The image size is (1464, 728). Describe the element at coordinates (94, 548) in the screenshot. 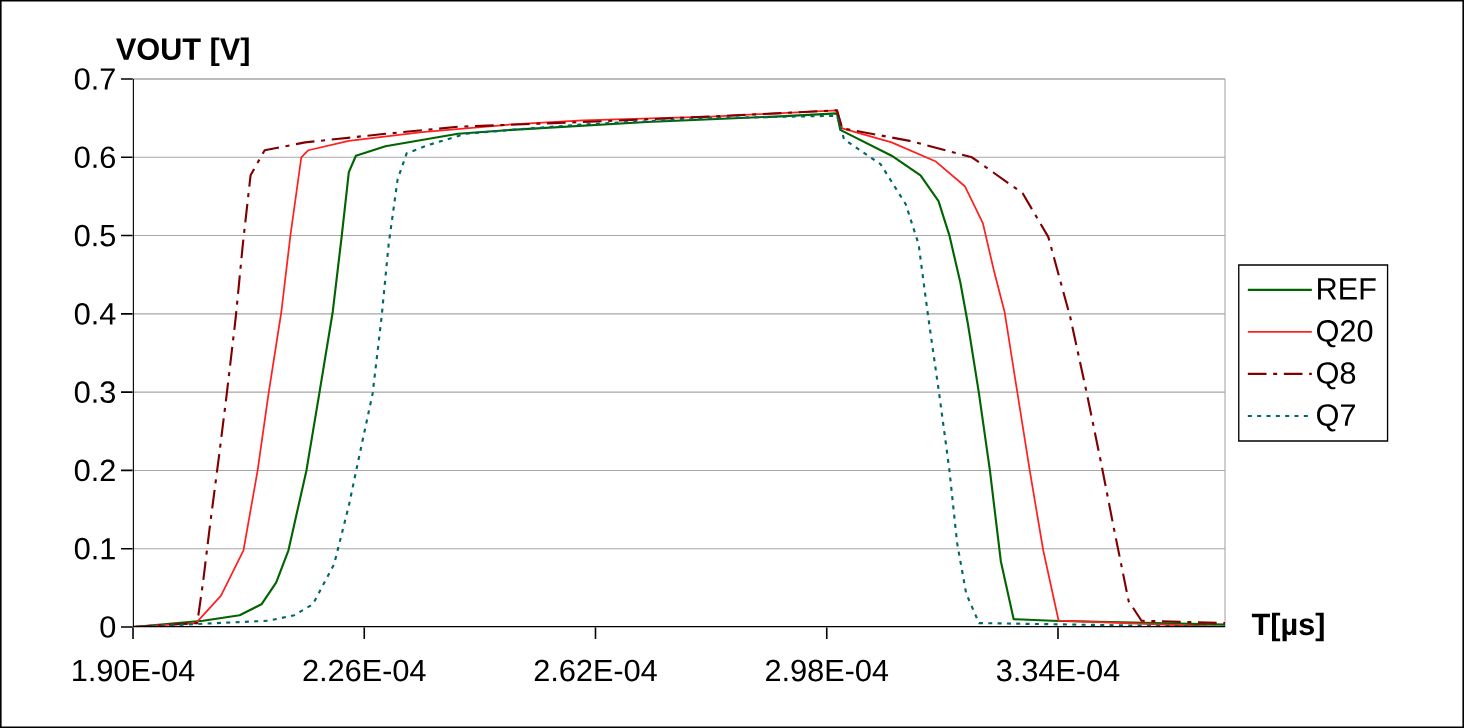

I see `y-tick-label: 0.1` at that location.